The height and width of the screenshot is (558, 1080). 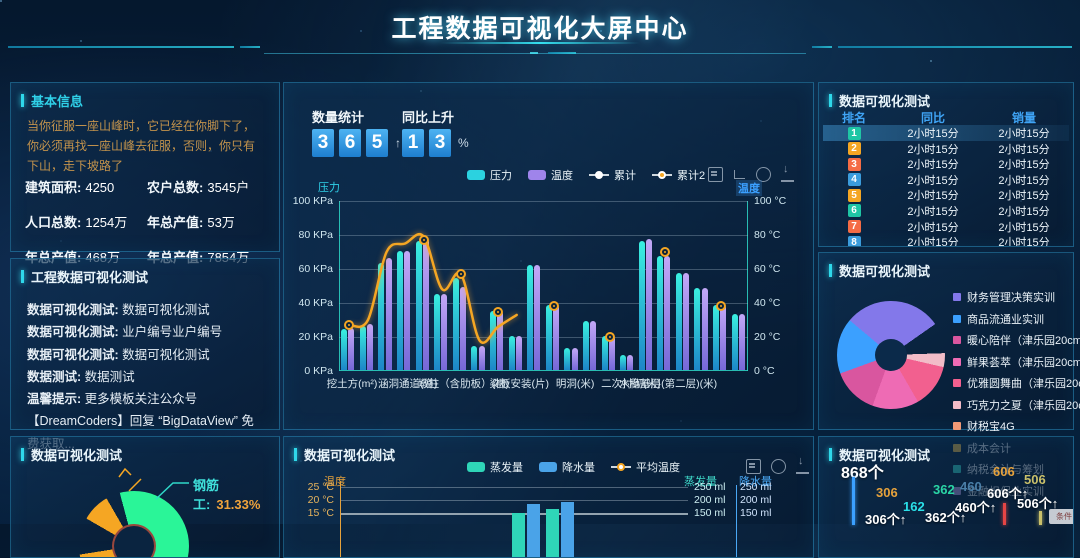 What do you see at coordinates (121, 47) in the screenshot?
I see `header-decor-line-left` at bounding box center [121, 47].